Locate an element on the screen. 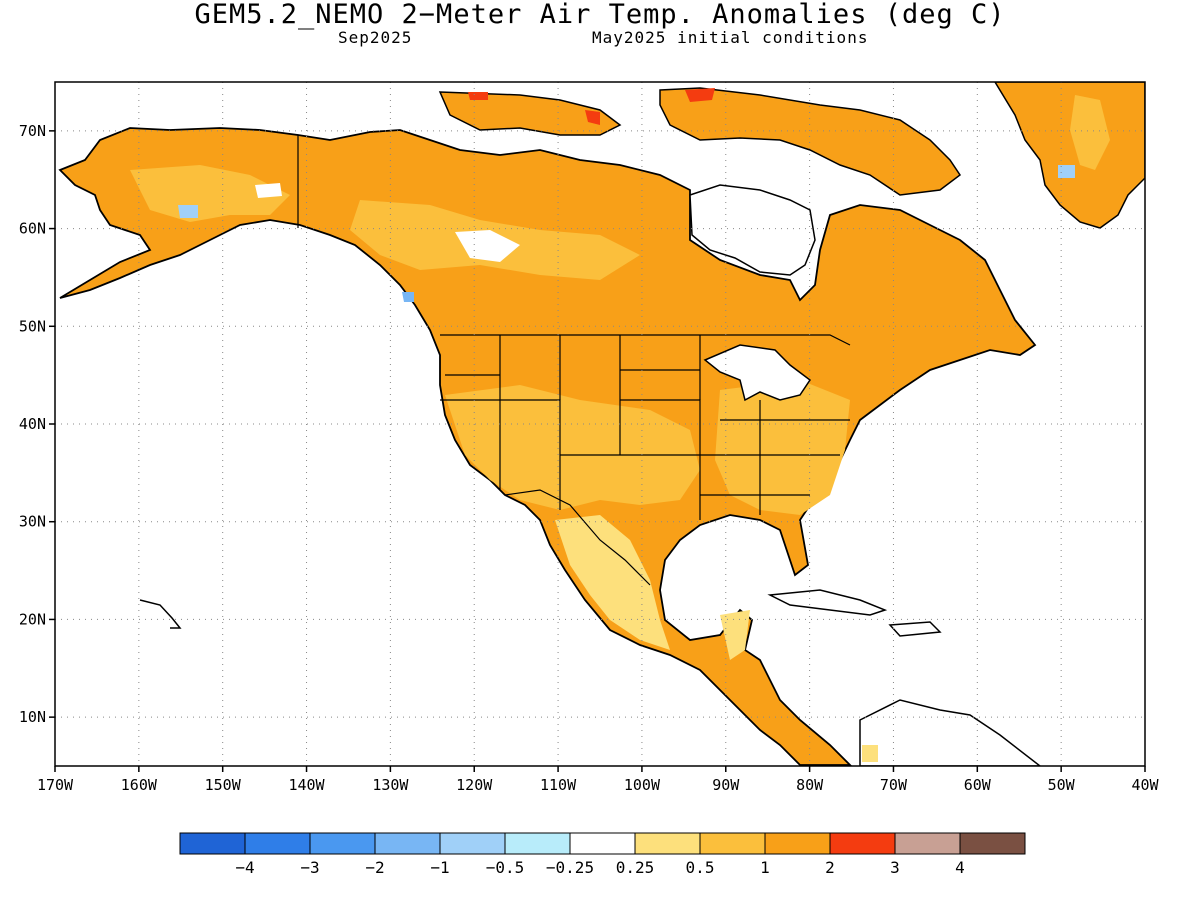  lon-tick-label: 140W is located at coordinates (306, 785).